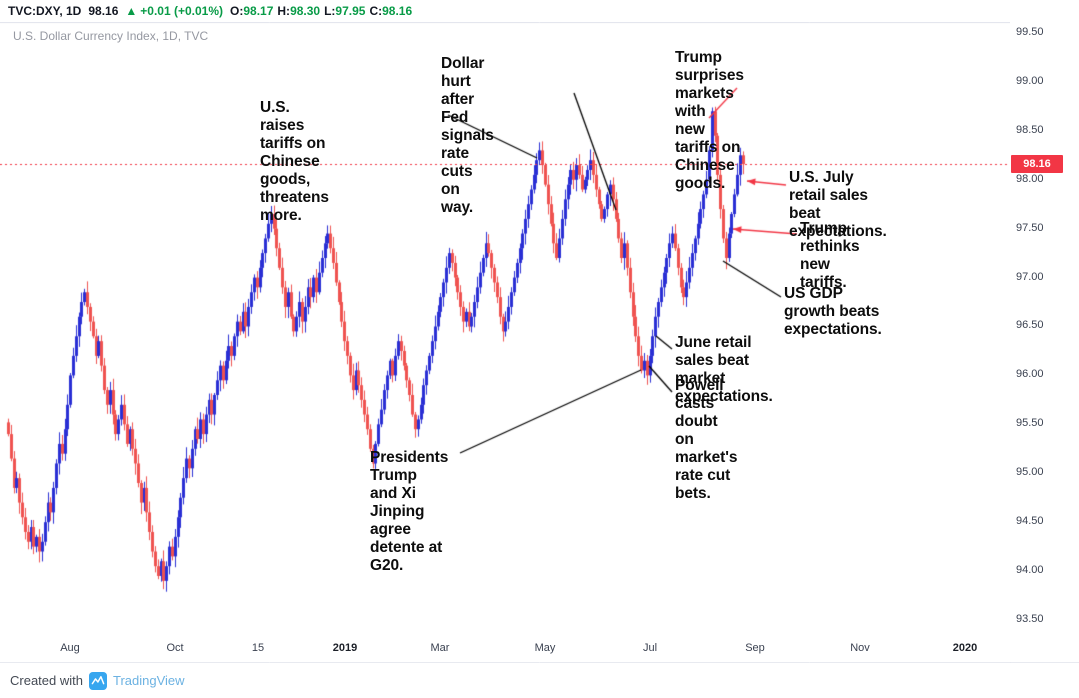 Image resolution: width=1079 pixels, height=698 pixels. Describe the element at coordinates (1030, 374) in the screenshot. I see `price-tick-label: 96.00` at that location.